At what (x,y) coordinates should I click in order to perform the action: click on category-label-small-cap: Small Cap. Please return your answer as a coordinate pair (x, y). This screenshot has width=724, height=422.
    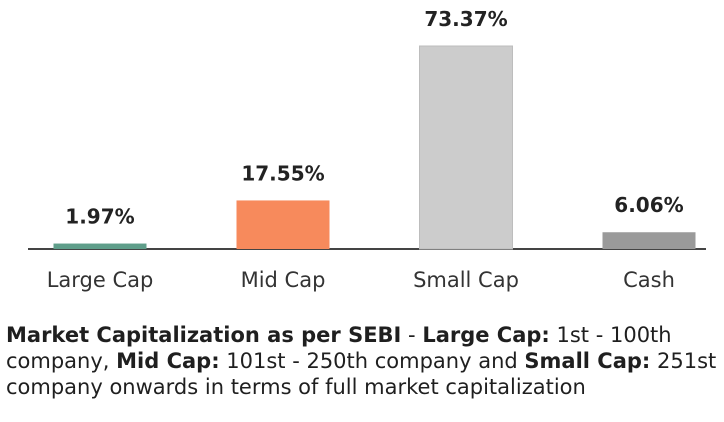
    Looking at the image, I should click on (466, 280).